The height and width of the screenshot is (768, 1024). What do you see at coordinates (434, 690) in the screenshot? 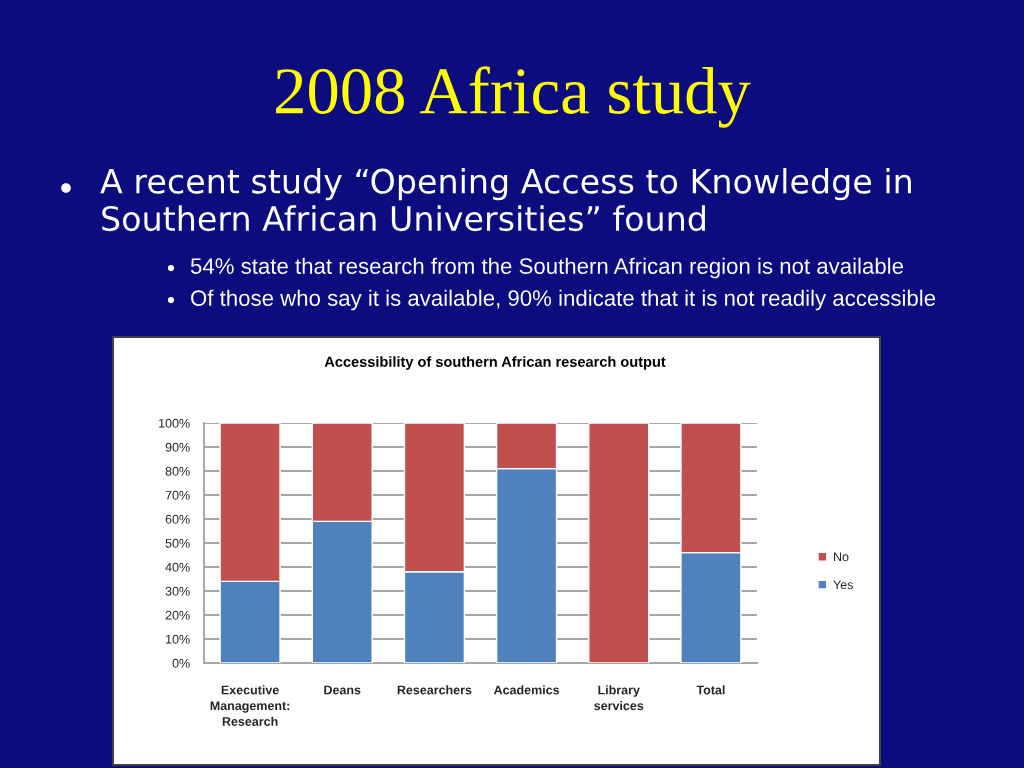
I see `x-tick-label: Researchers` at bounding box center [434, 690].